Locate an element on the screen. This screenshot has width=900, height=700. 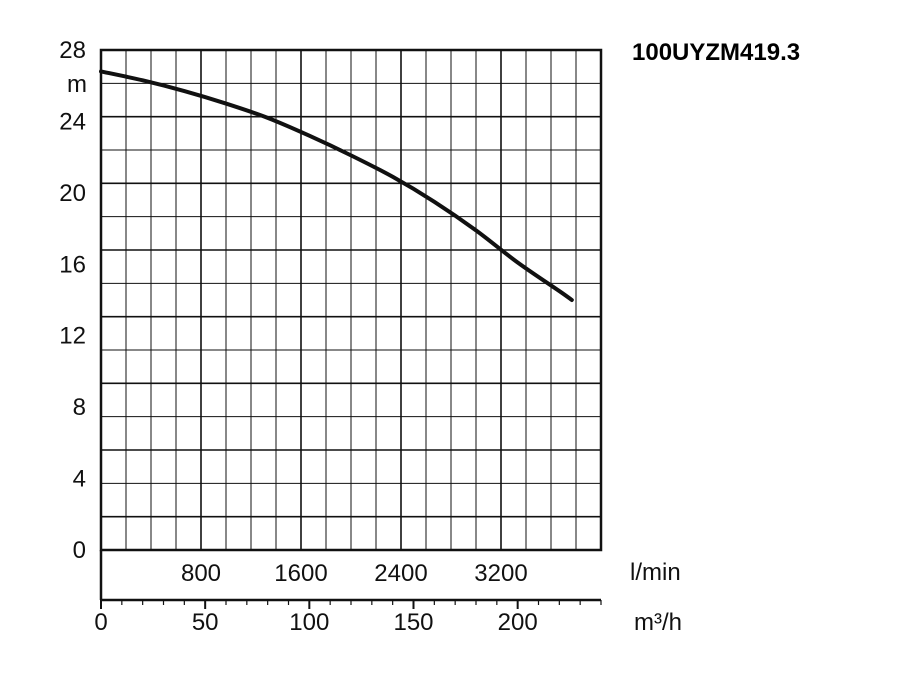
secondary-x-tick-label: 1600 is located at coordinates (300, 573).